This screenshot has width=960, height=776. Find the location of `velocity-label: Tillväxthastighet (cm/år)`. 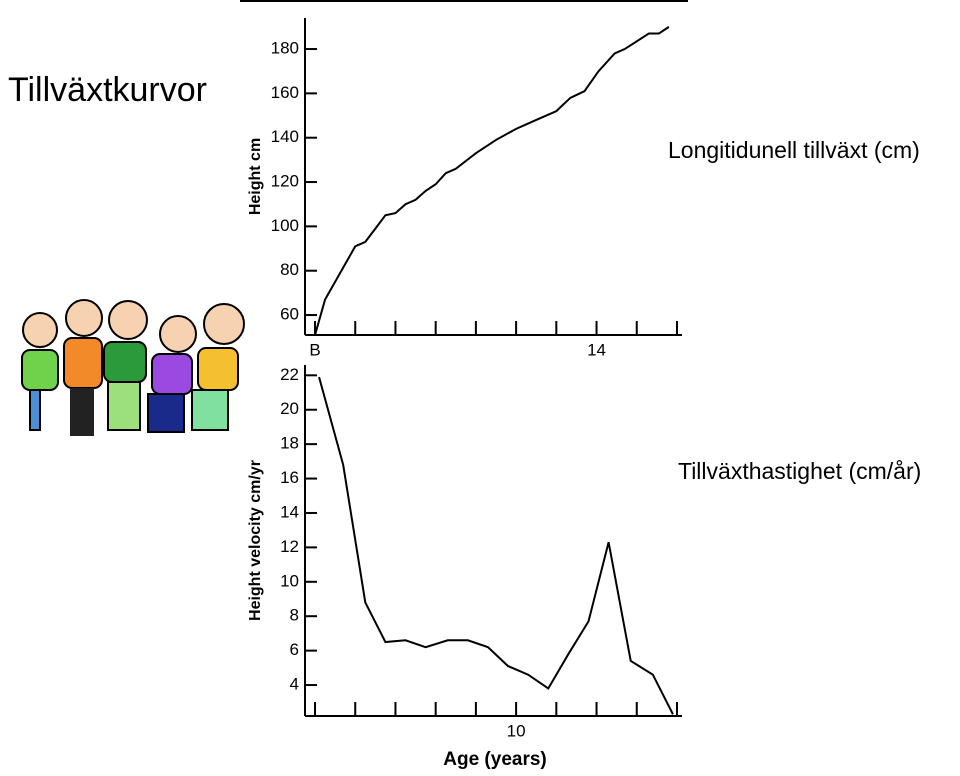

velocity-label: Tillväxthastighet (cm/år) is located at coordinates (799, 471).